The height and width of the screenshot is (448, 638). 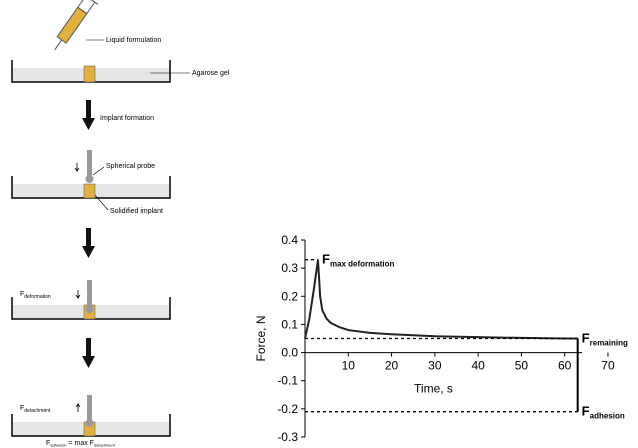 What do you see at coordinates (133, 40) in the screenshot?
I see `label: Liquid formulation` at bounding box center [133, 40].